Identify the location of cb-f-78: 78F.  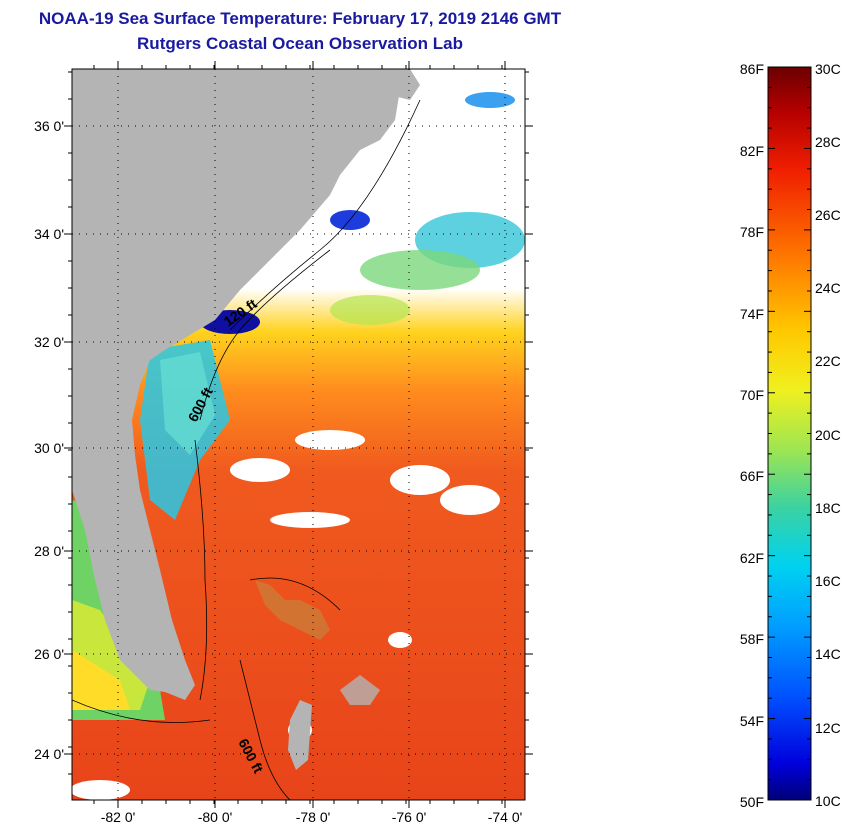
(752, 232).